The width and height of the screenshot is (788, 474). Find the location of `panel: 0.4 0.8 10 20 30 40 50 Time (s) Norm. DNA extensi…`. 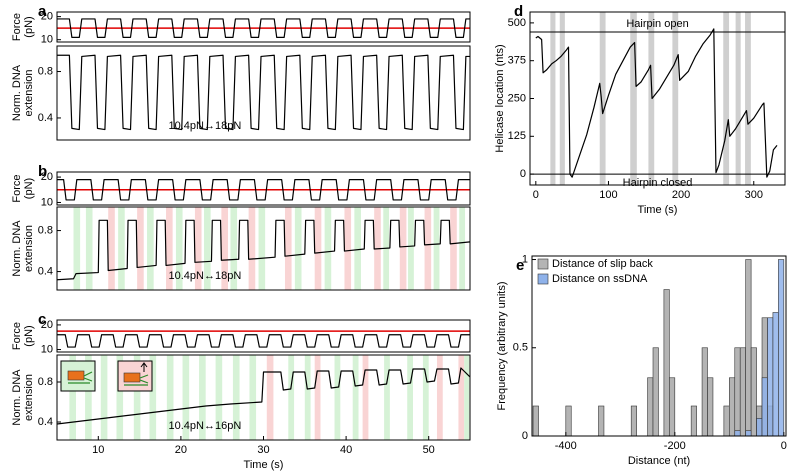

panel: 0.4 0.8 10 20 30 40 50 Time (s) Norm. DNA extensi… is located at coordinates (241, 412).